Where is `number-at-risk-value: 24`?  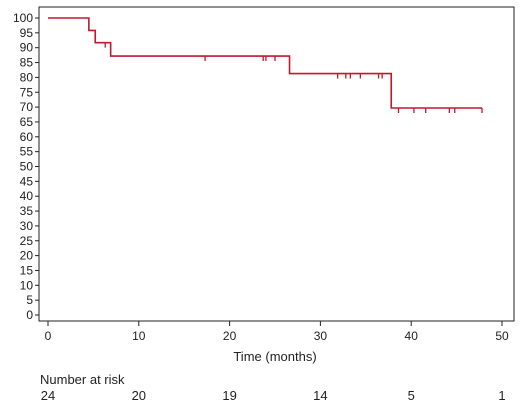
number-at-risk-value: 24 is located at coordinates (48, 395).